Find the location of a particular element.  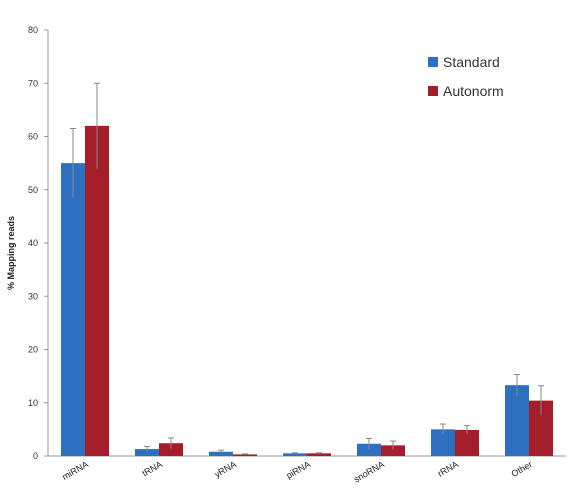

bar-autonorm-snorna is located at coordinates (393, 450).